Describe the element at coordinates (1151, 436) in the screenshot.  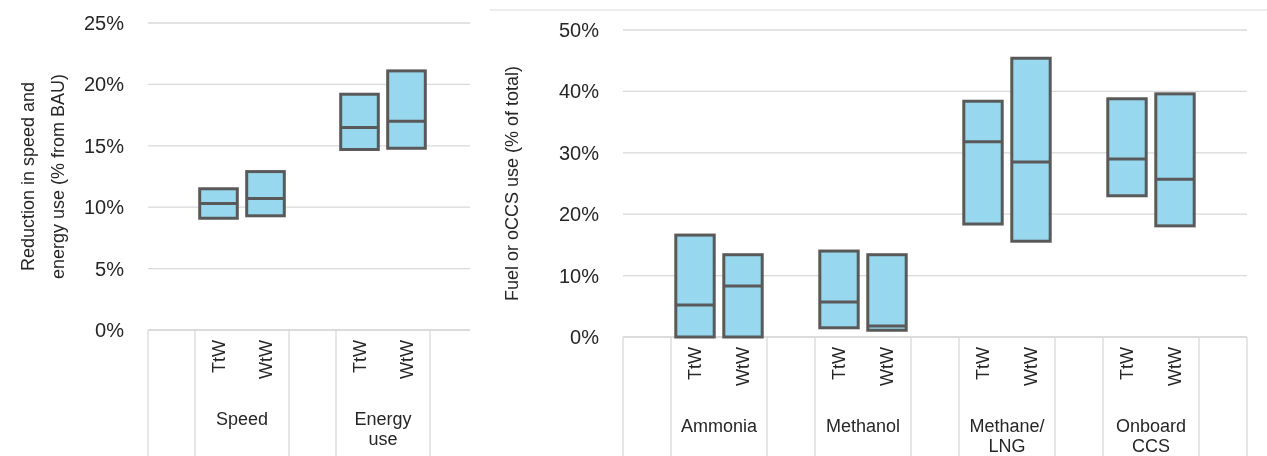
I see `text: Onboard CCS` at that location.